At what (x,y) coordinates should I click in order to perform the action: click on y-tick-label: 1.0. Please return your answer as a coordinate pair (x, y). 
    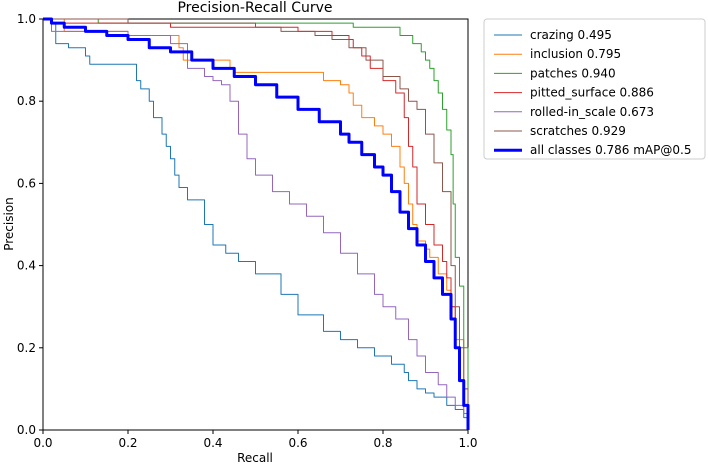
    Looking at the image, I should click on (26, 19).